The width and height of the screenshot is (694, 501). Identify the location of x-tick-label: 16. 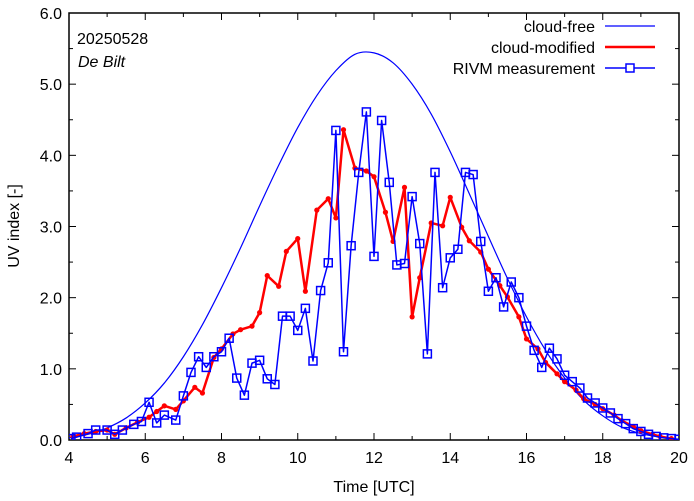
(527, 458).